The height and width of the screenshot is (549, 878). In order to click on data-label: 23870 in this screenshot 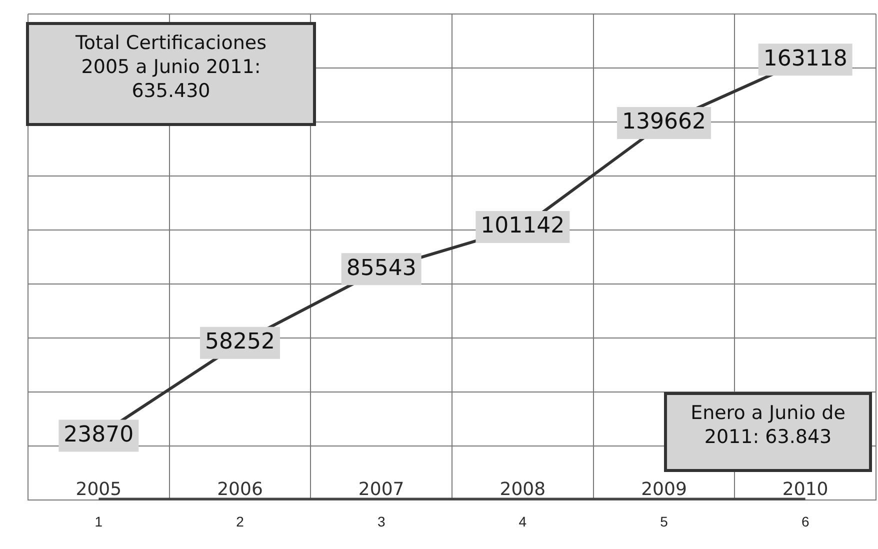, I will do `click(99, 435)`.